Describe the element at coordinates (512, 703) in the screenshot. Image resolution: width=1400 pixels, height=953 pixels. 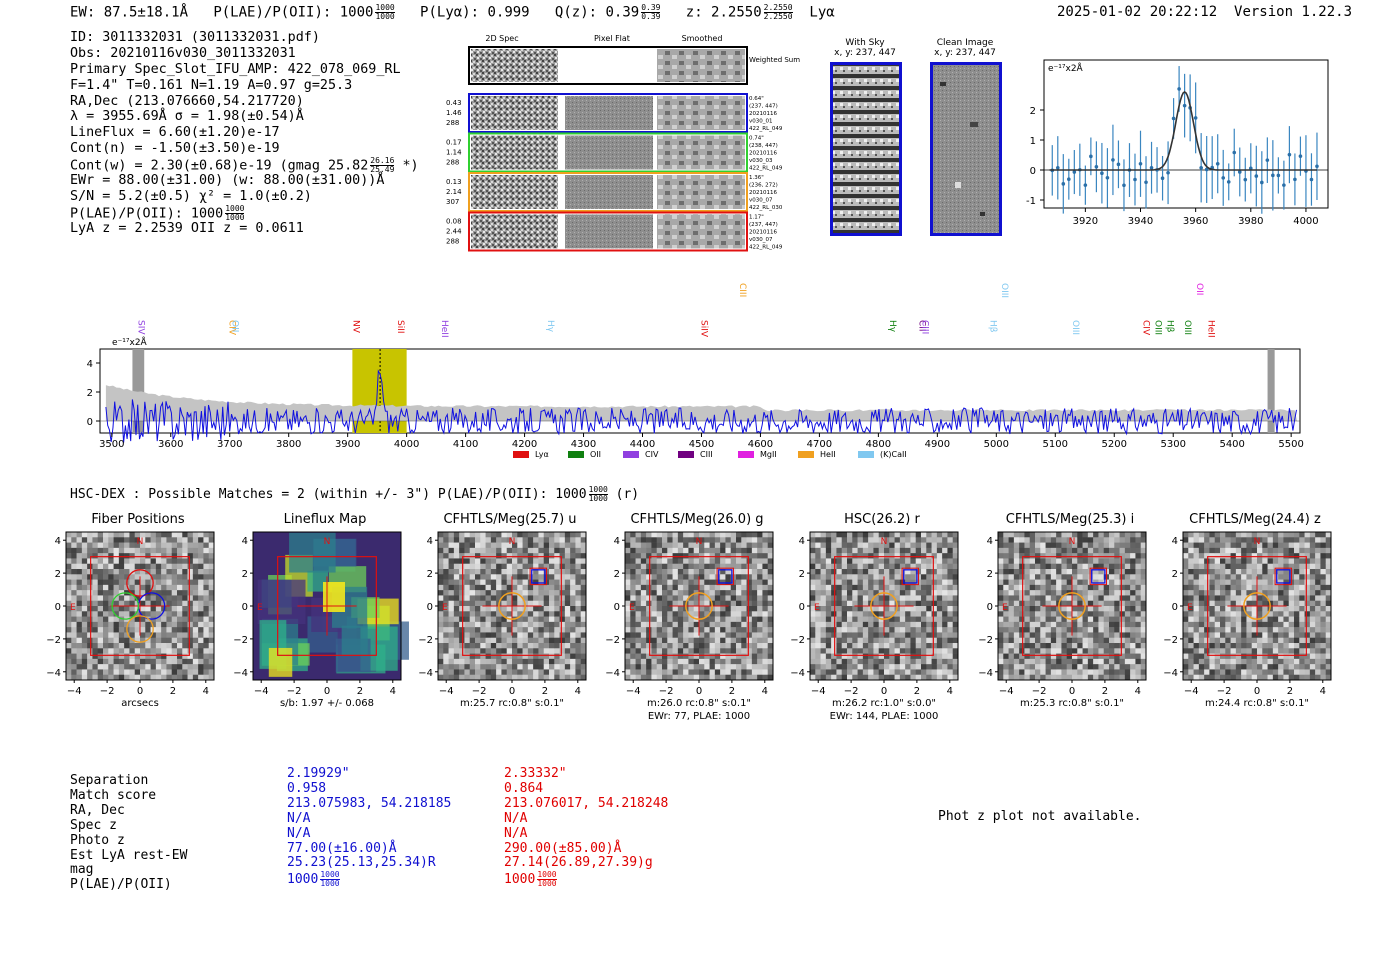
I see `panel-caption: m:25.7 rc:0.8" s:0.1"` at that location.